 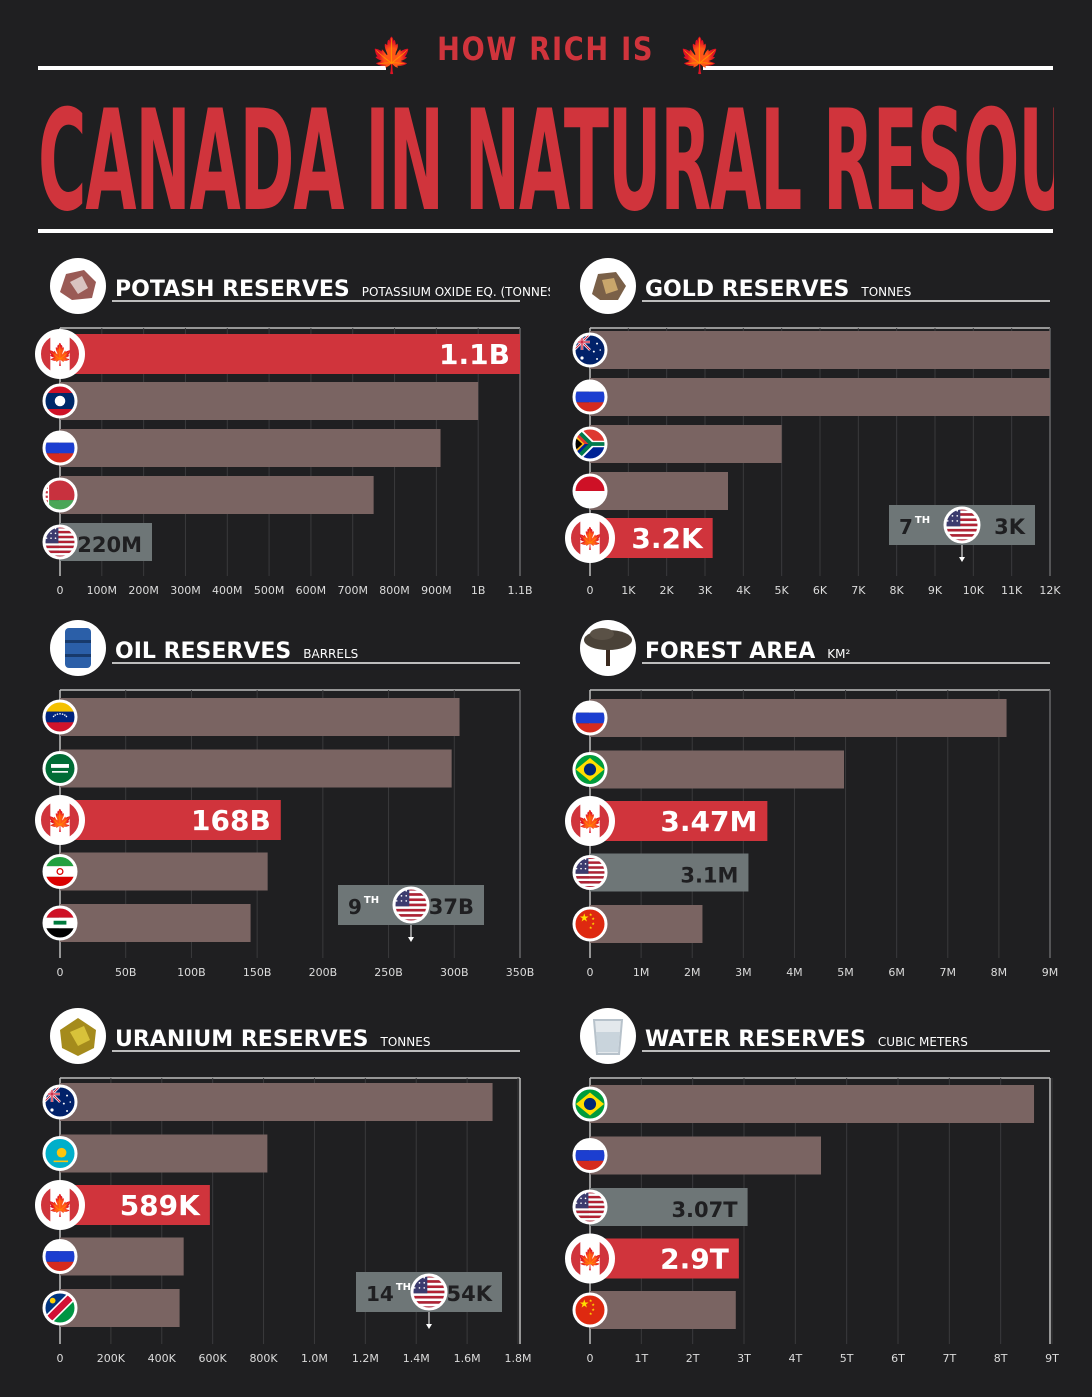 What do you see at coordinates (898, 1358) in the screenshot?
I see `tick-label: 6T` at bounding box center [898, 1358].